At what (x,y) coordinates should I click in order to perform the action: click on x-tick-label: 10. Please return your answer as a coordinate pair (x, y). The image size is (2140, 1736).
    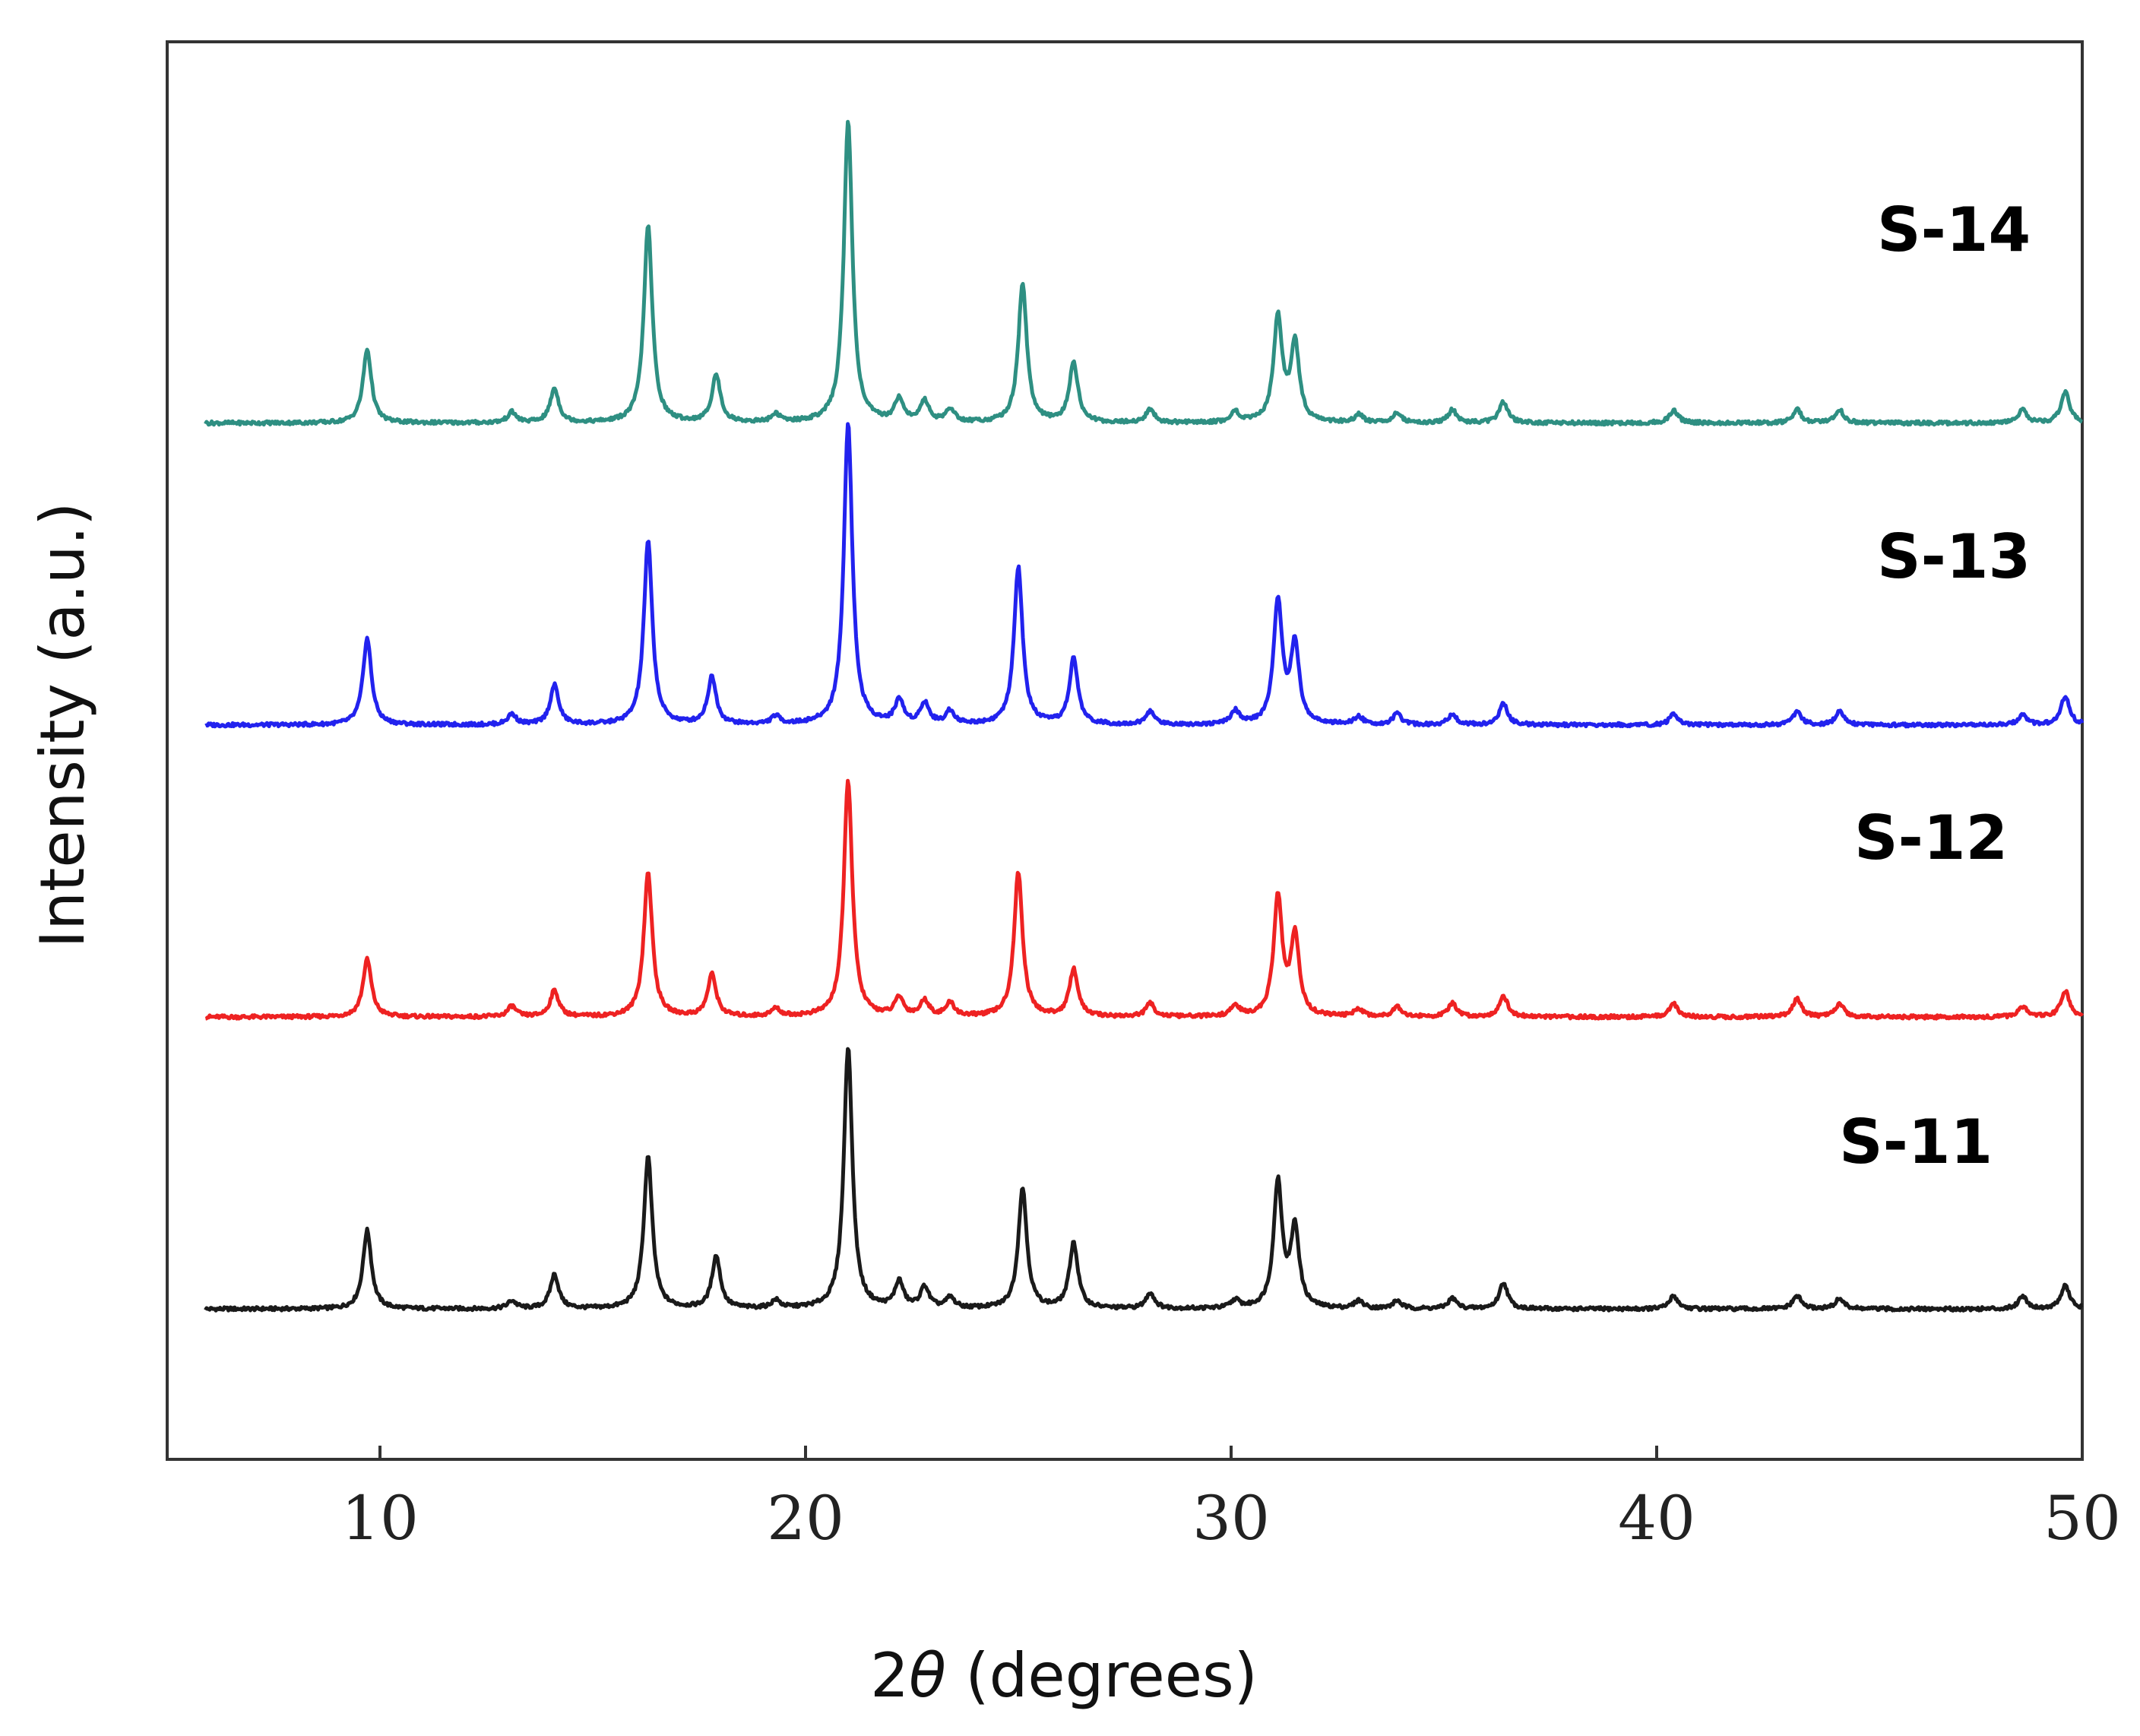
    Looking at the image, I should click on (380, 1518).